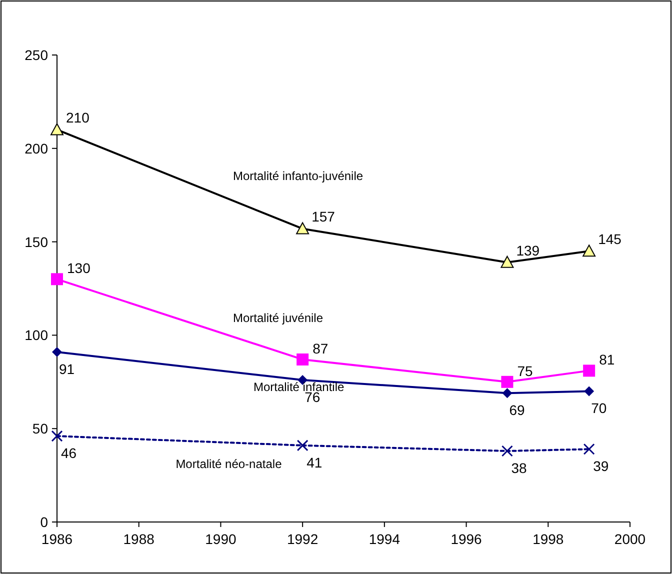  I want to click on data-label: 38, so click(519, 468).